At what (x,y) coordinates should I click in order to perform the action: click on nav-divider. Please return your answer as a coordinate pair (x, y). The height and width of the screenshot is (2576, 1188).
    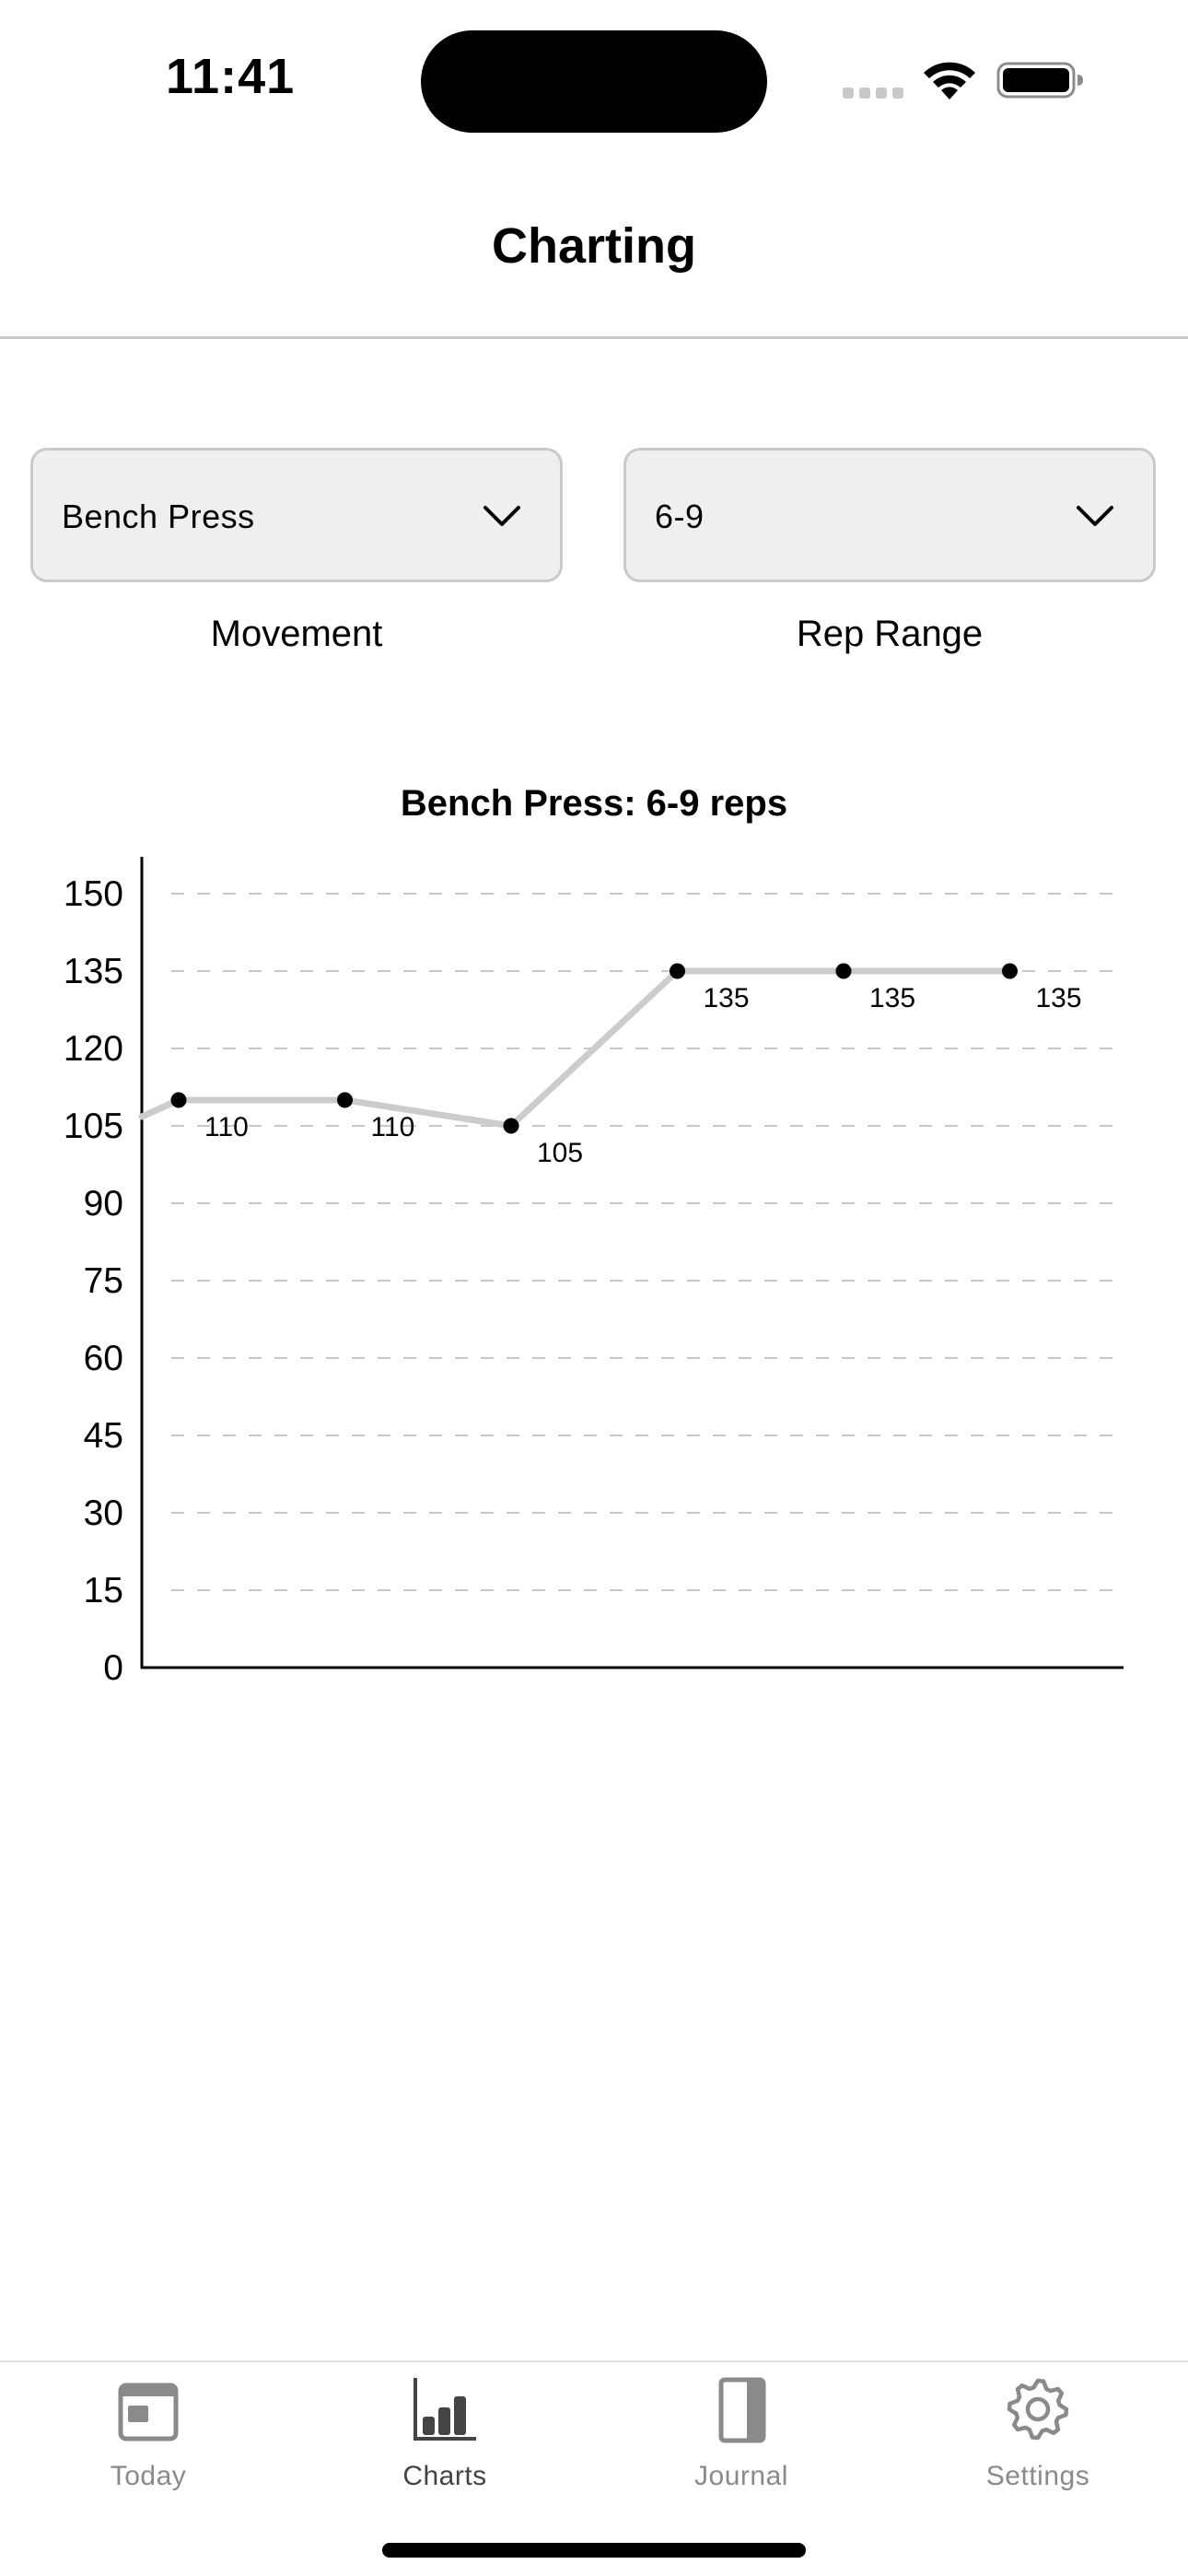
    Looking at the image, I should click on (594, 337).